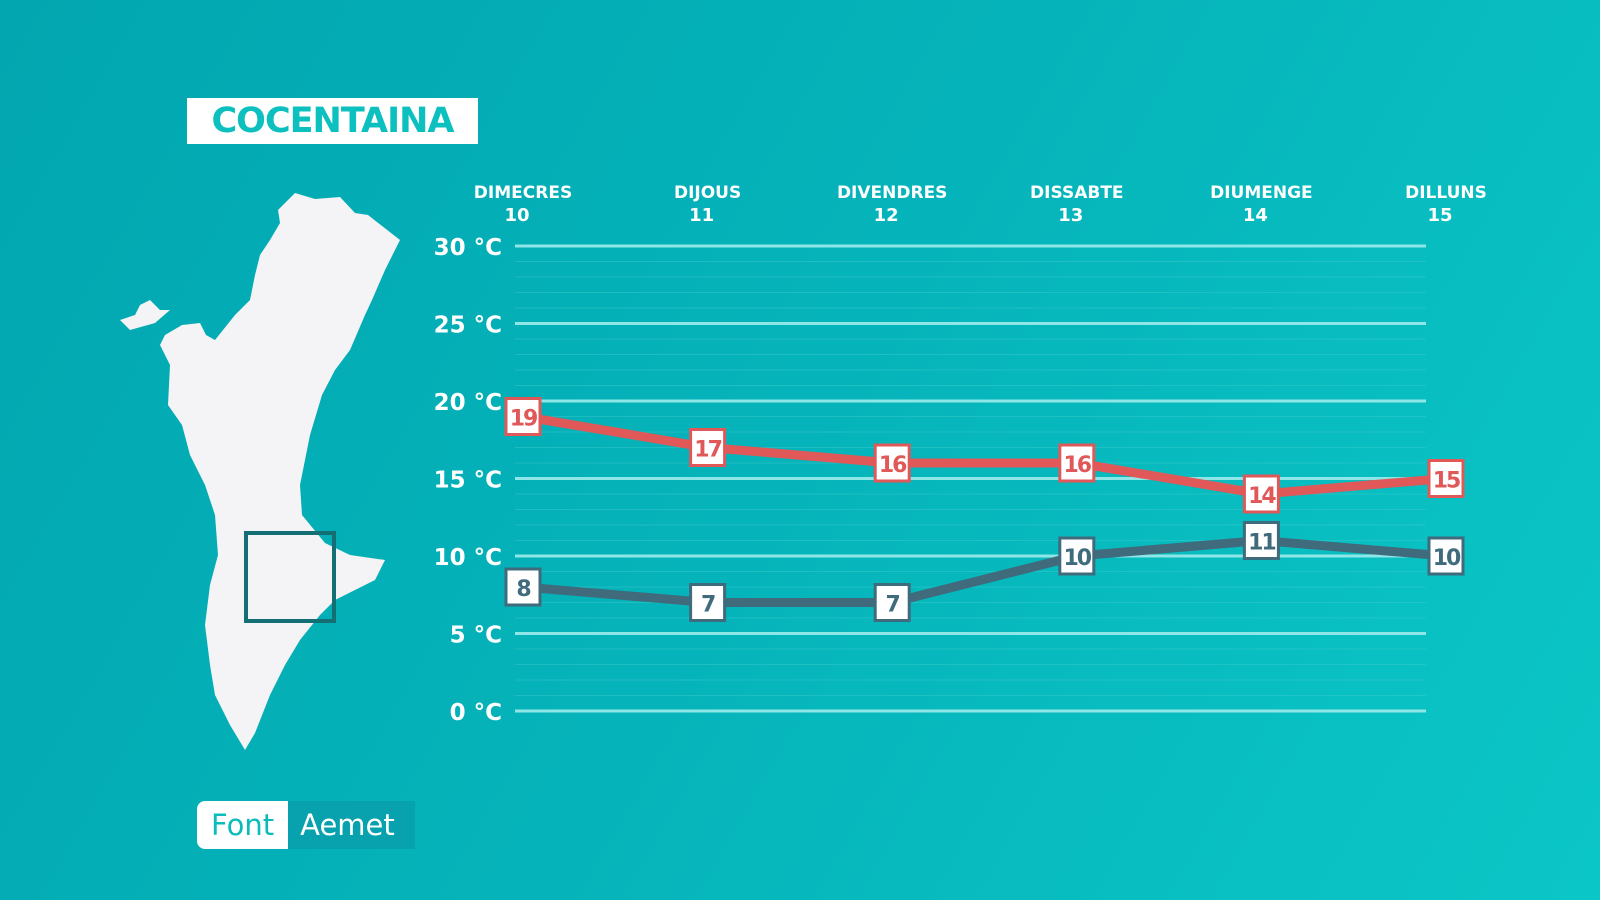 Image resolution: width=1600 pixels, height=900 pixels. What do you see at coordinates (1255, 215) in the screenshot?
I see `day-number-label: 14` at bounding box center [1255, 215].